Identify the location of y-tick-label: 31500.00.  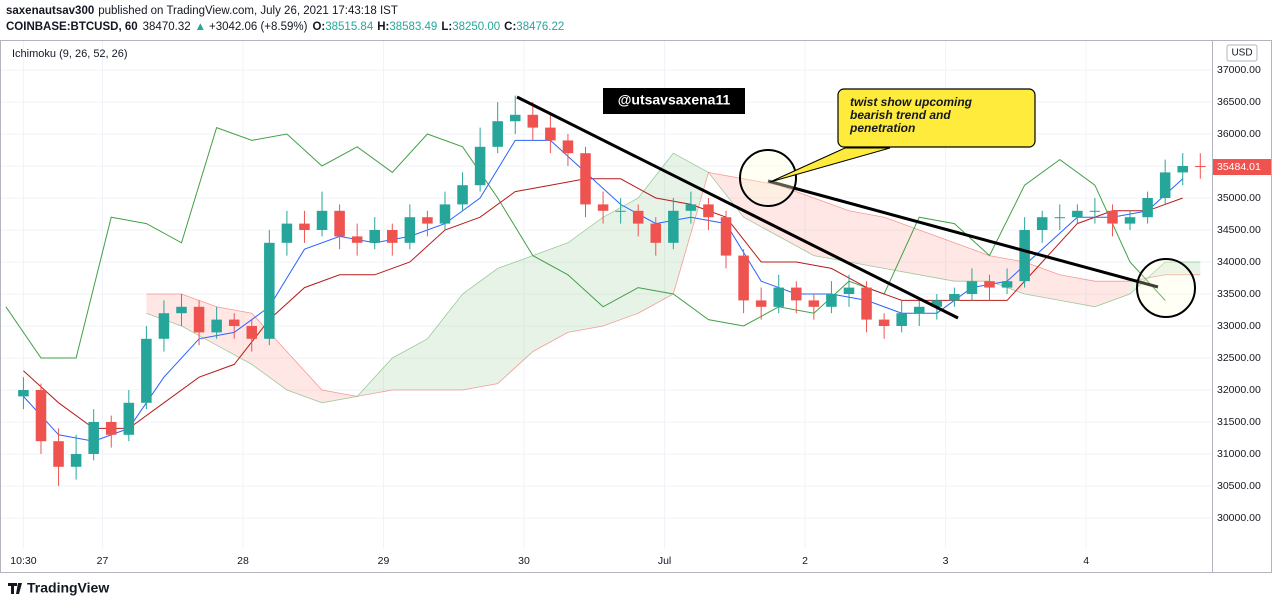
(1239, 422).